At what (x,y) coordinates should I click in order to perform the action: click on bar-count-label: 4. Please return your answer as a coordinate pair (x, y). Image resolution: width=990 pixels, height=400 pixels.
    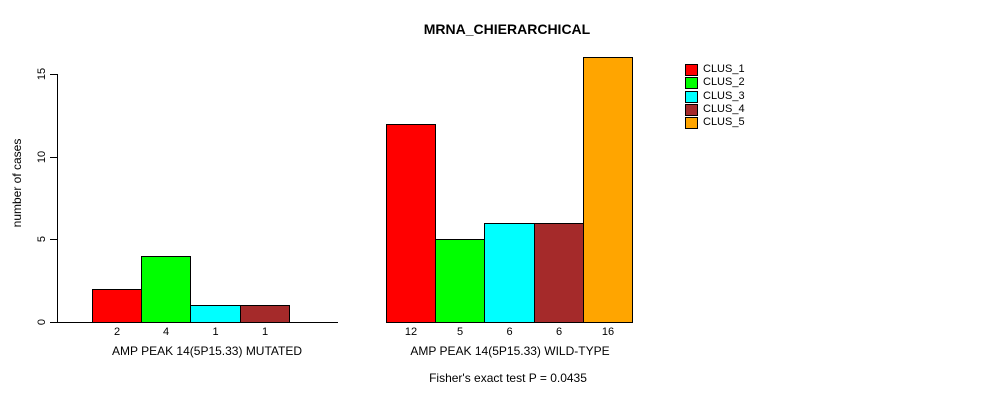
    Looking at the image, I should click on (166, 332).